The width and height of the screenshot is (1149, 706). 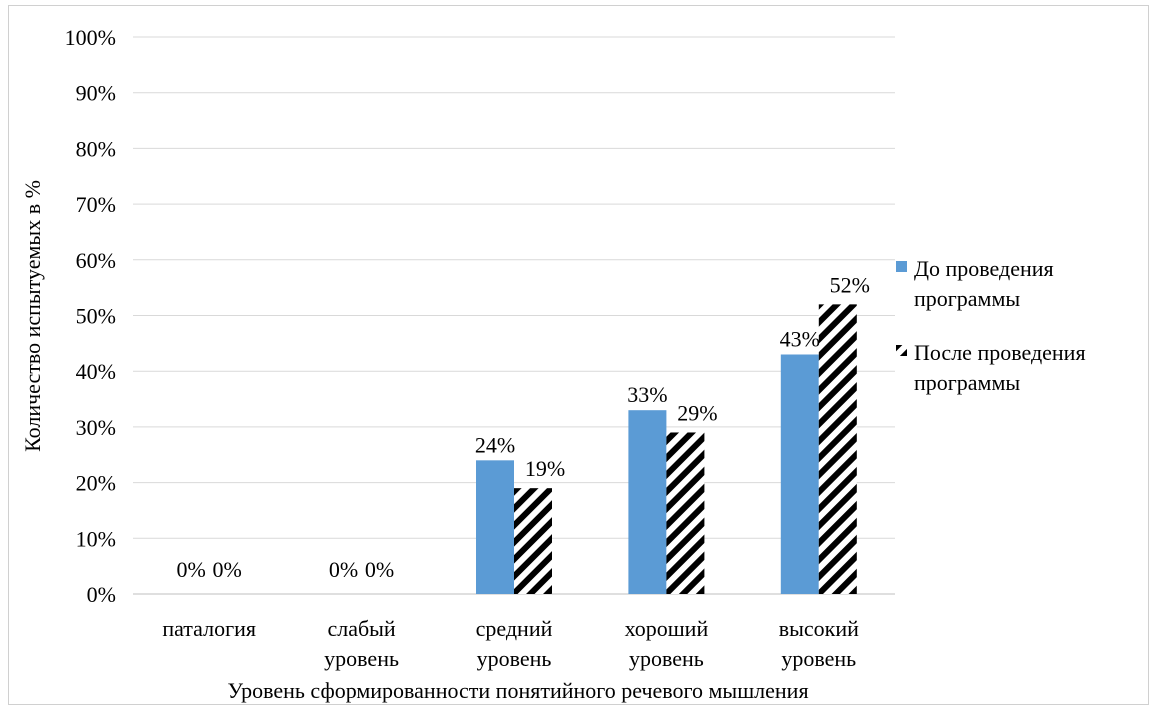 I want to click on y-axis-tick-labels: 0% 10% 20% 30% 40% 50% 60% 70% 80% 90% 100%, so click(x=90, y=316).